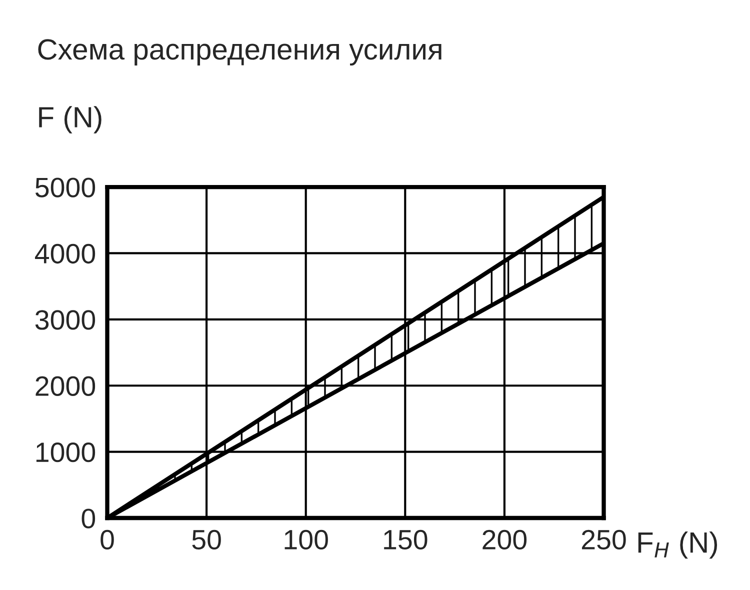 The height and width of the screenshot is (590, 750). I want to click on x-tick-label: 0, so click(107, 540).